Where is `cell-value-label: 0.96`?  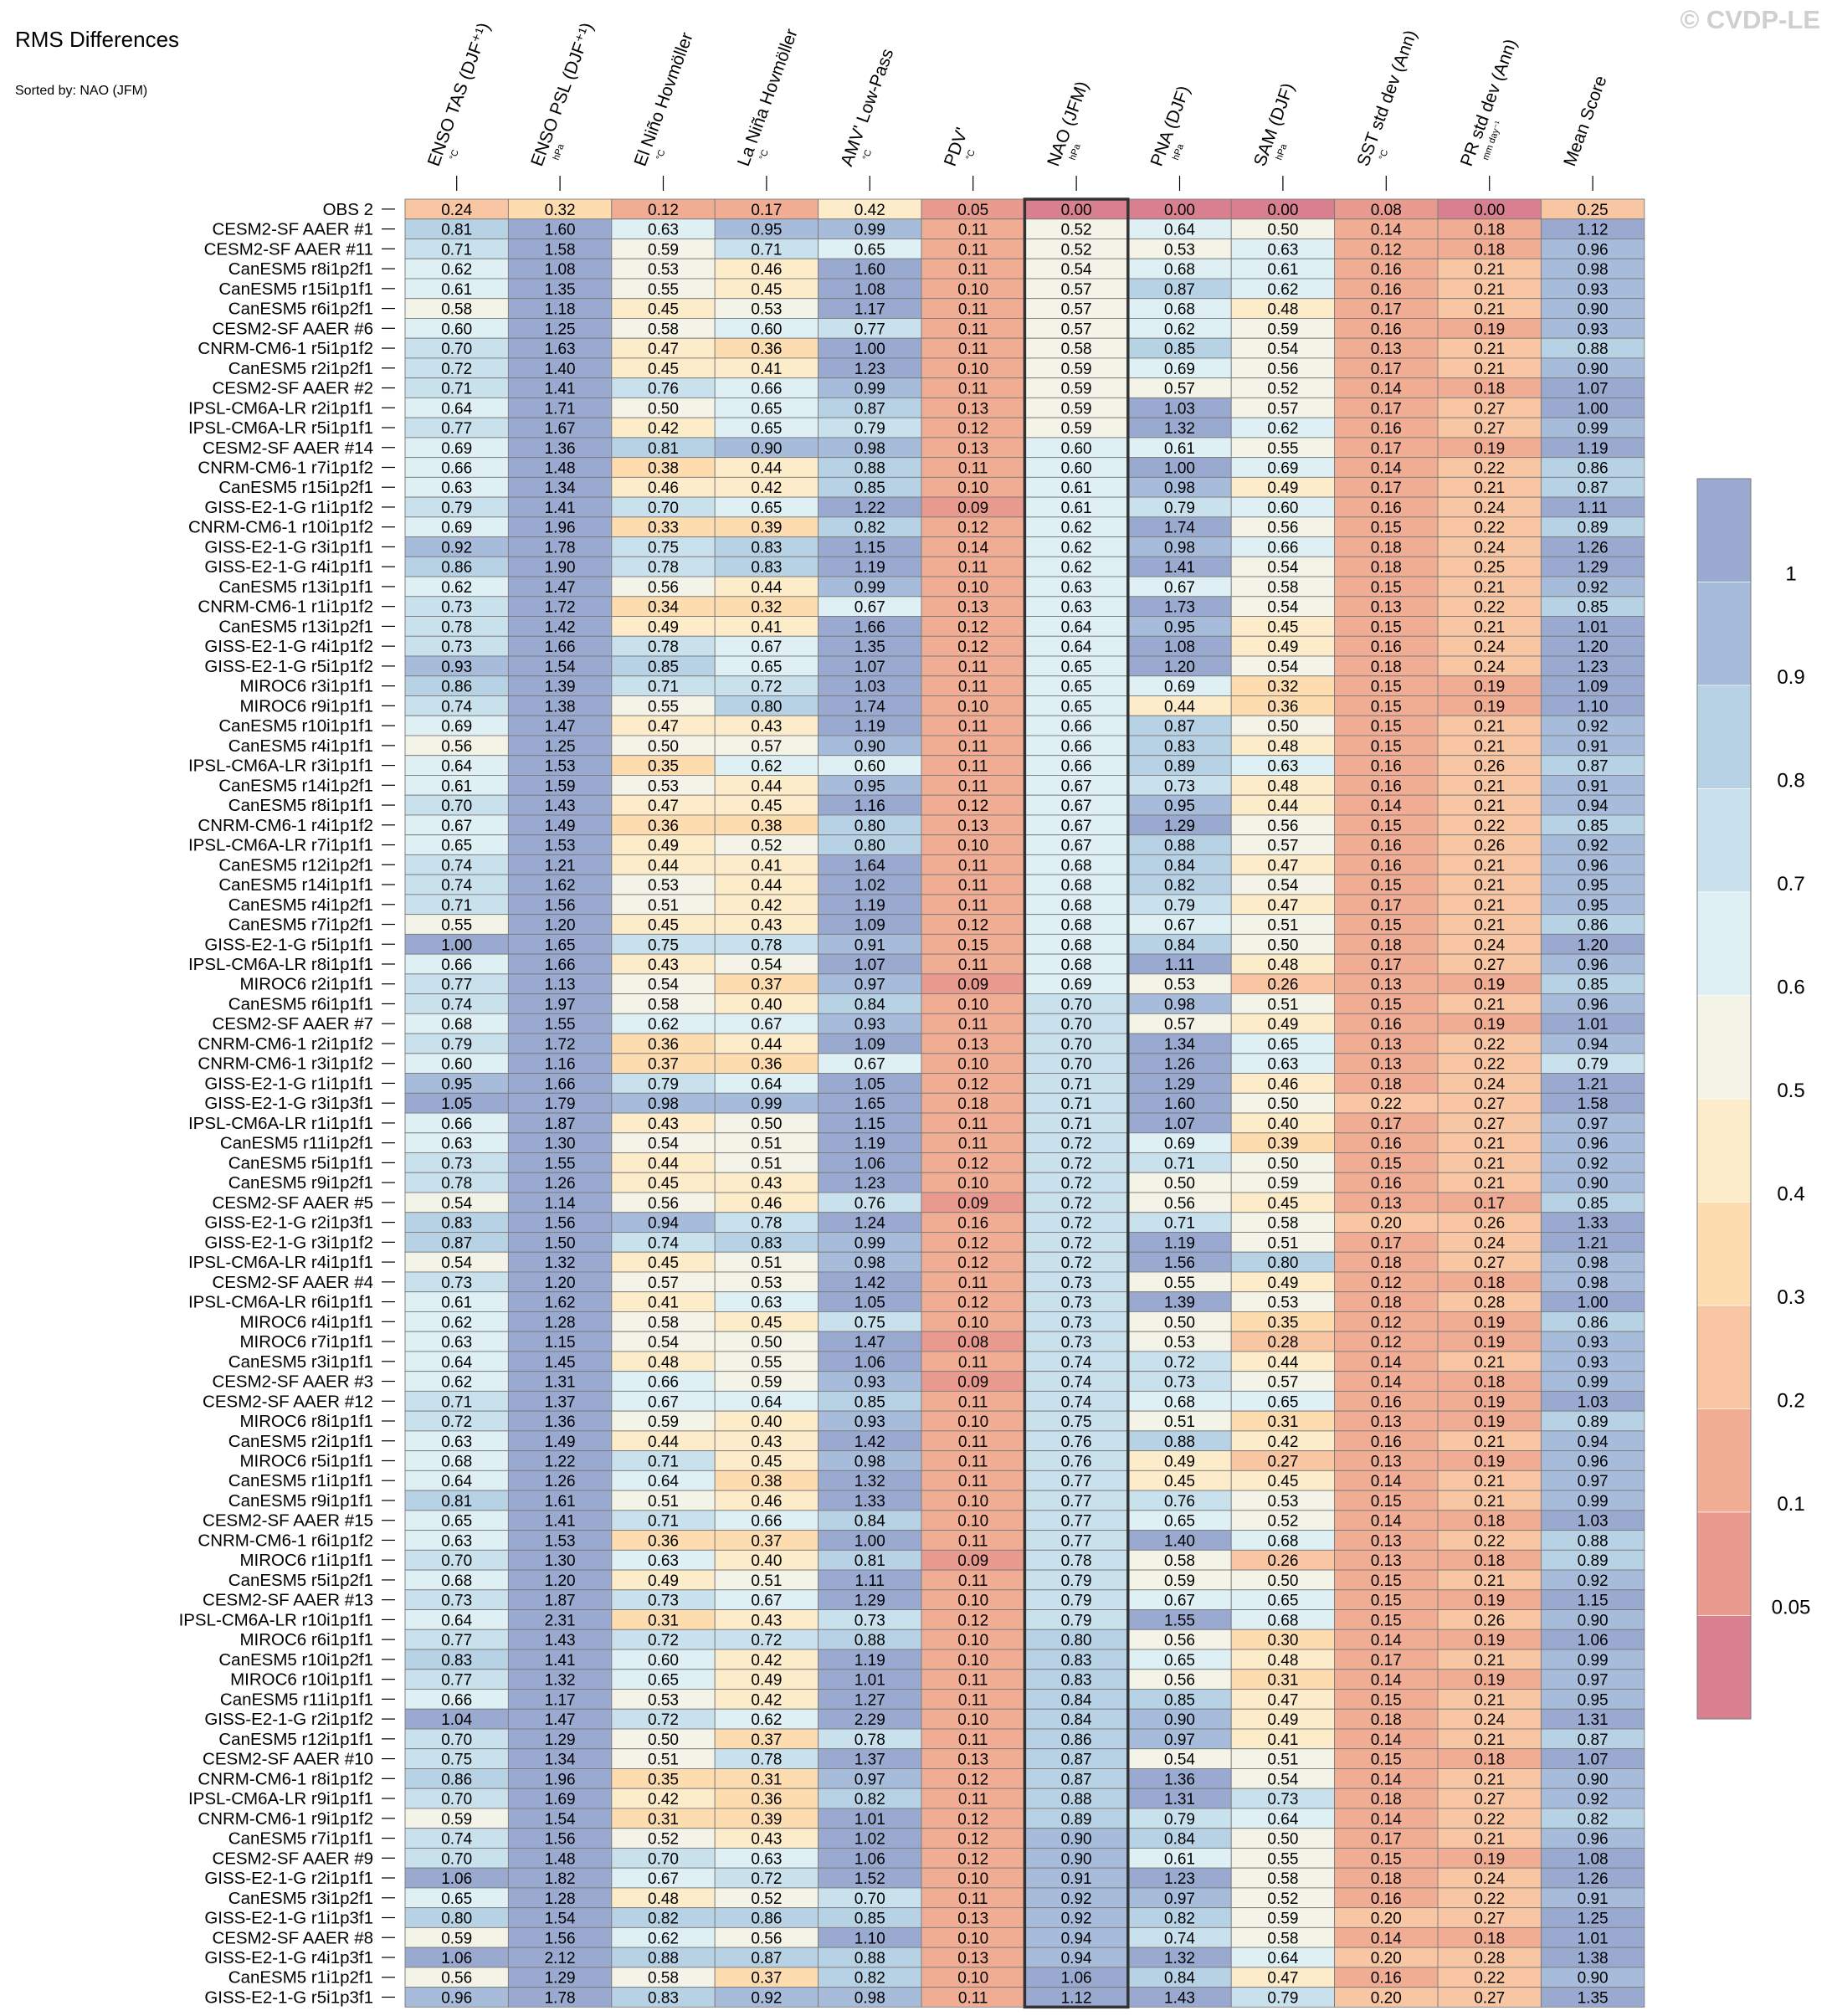
cell-value-label: 0.96 is located at coordinates (1593, 1840).